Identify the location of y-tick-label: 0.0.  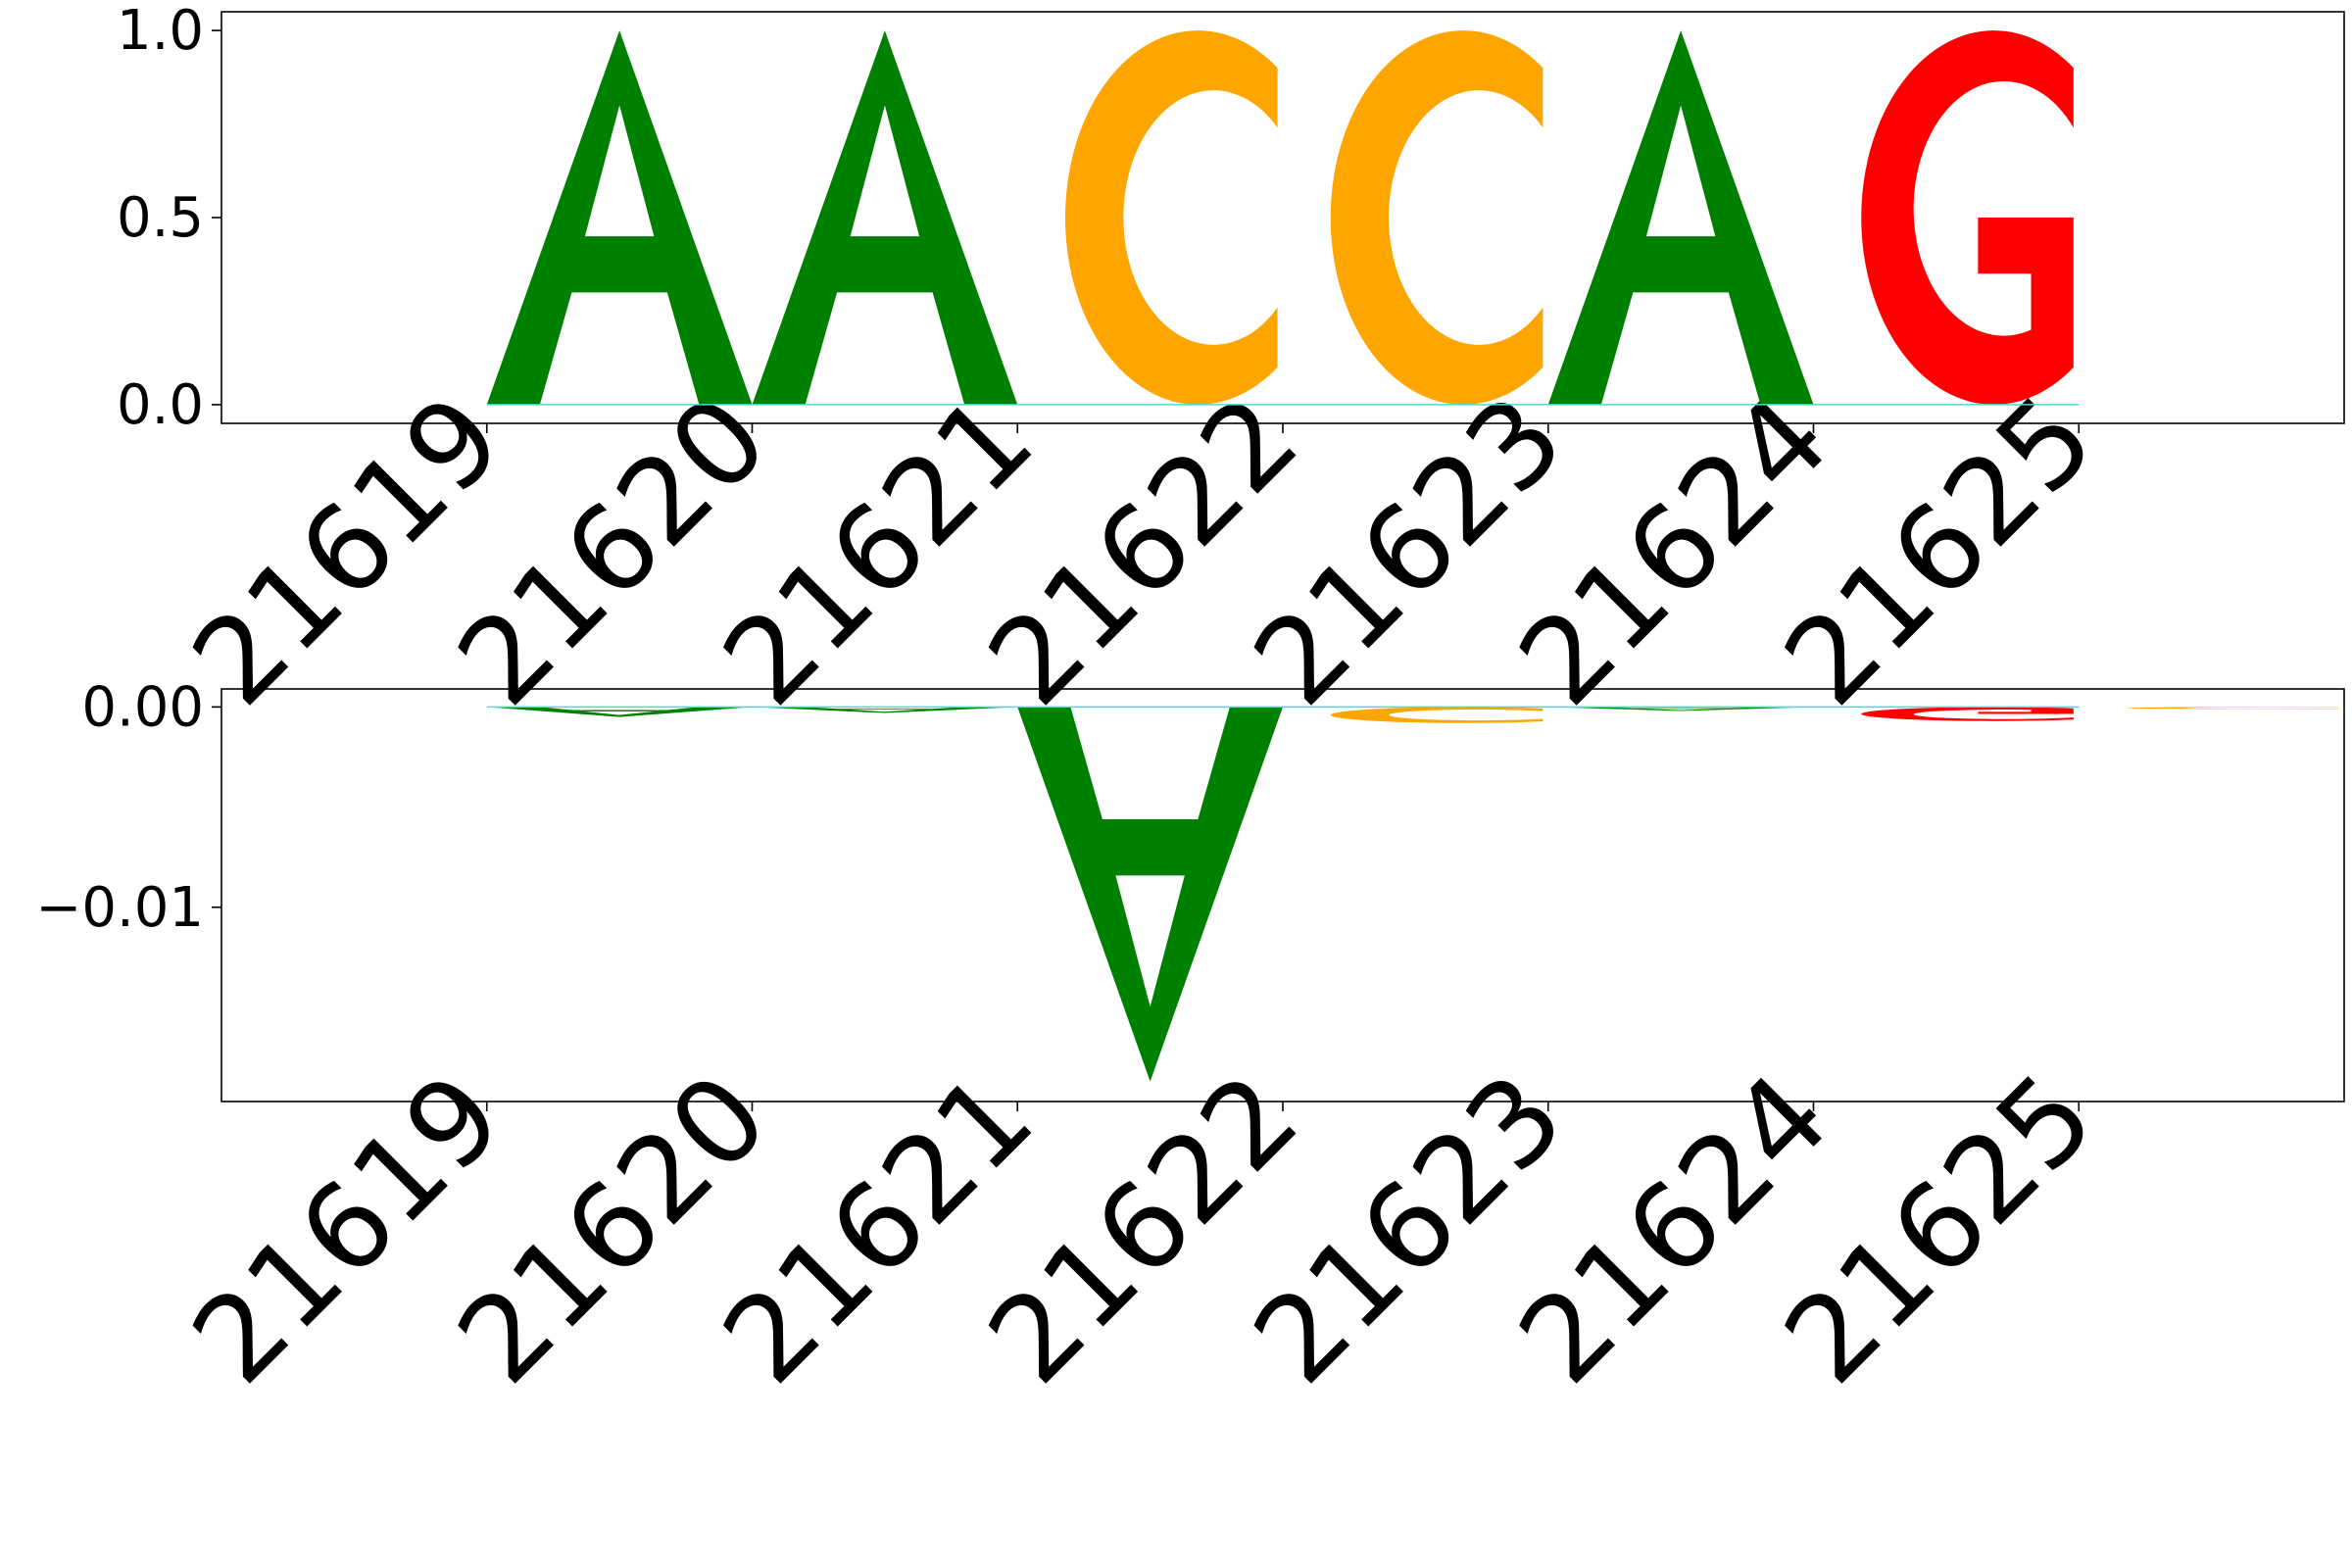
(160, 405).